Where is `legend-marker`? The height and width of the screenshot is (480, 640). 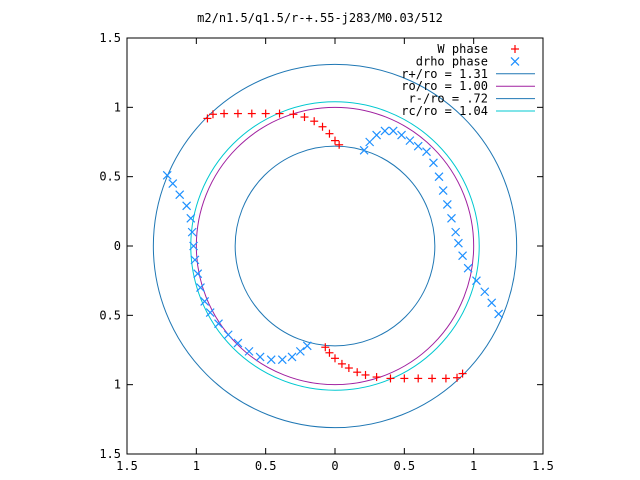
legend-marker is located at coordinates (515, 61).